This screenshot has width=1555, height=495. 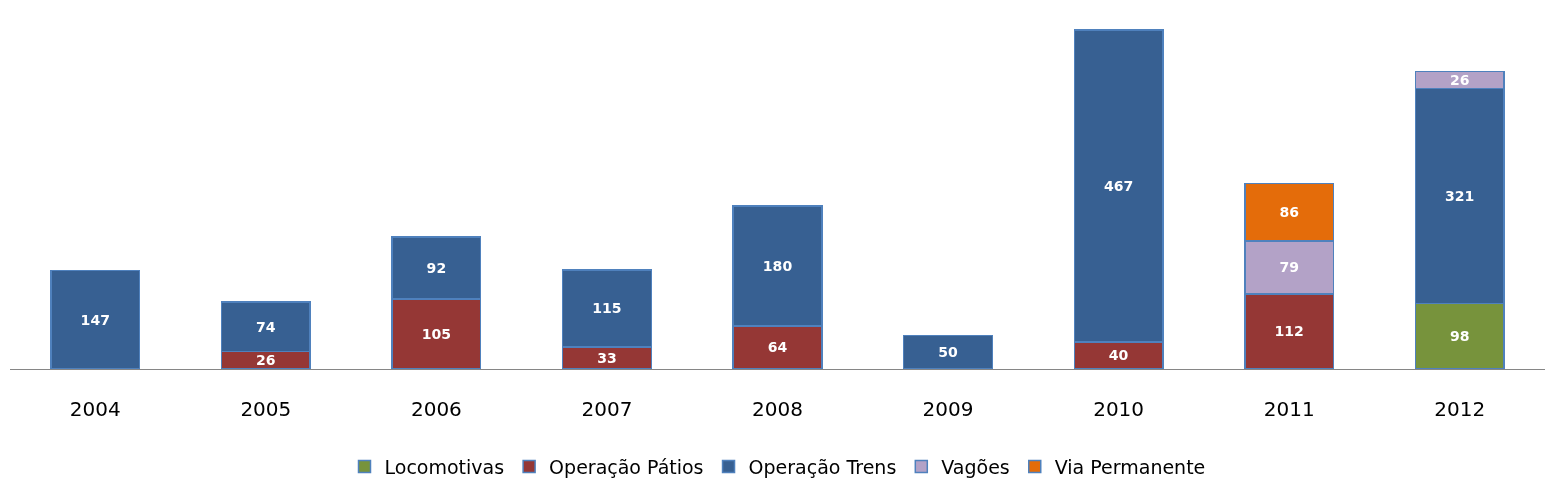 I want to click on data-label: 86, so click(x=1289, y=212).